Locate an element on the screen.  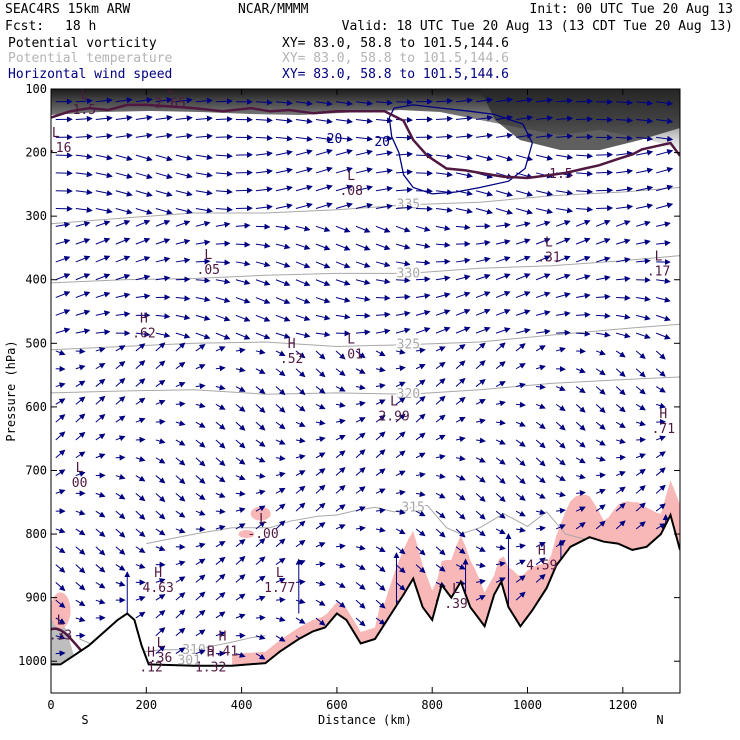
contour-label: 20 is located at coordinates (382, 142).